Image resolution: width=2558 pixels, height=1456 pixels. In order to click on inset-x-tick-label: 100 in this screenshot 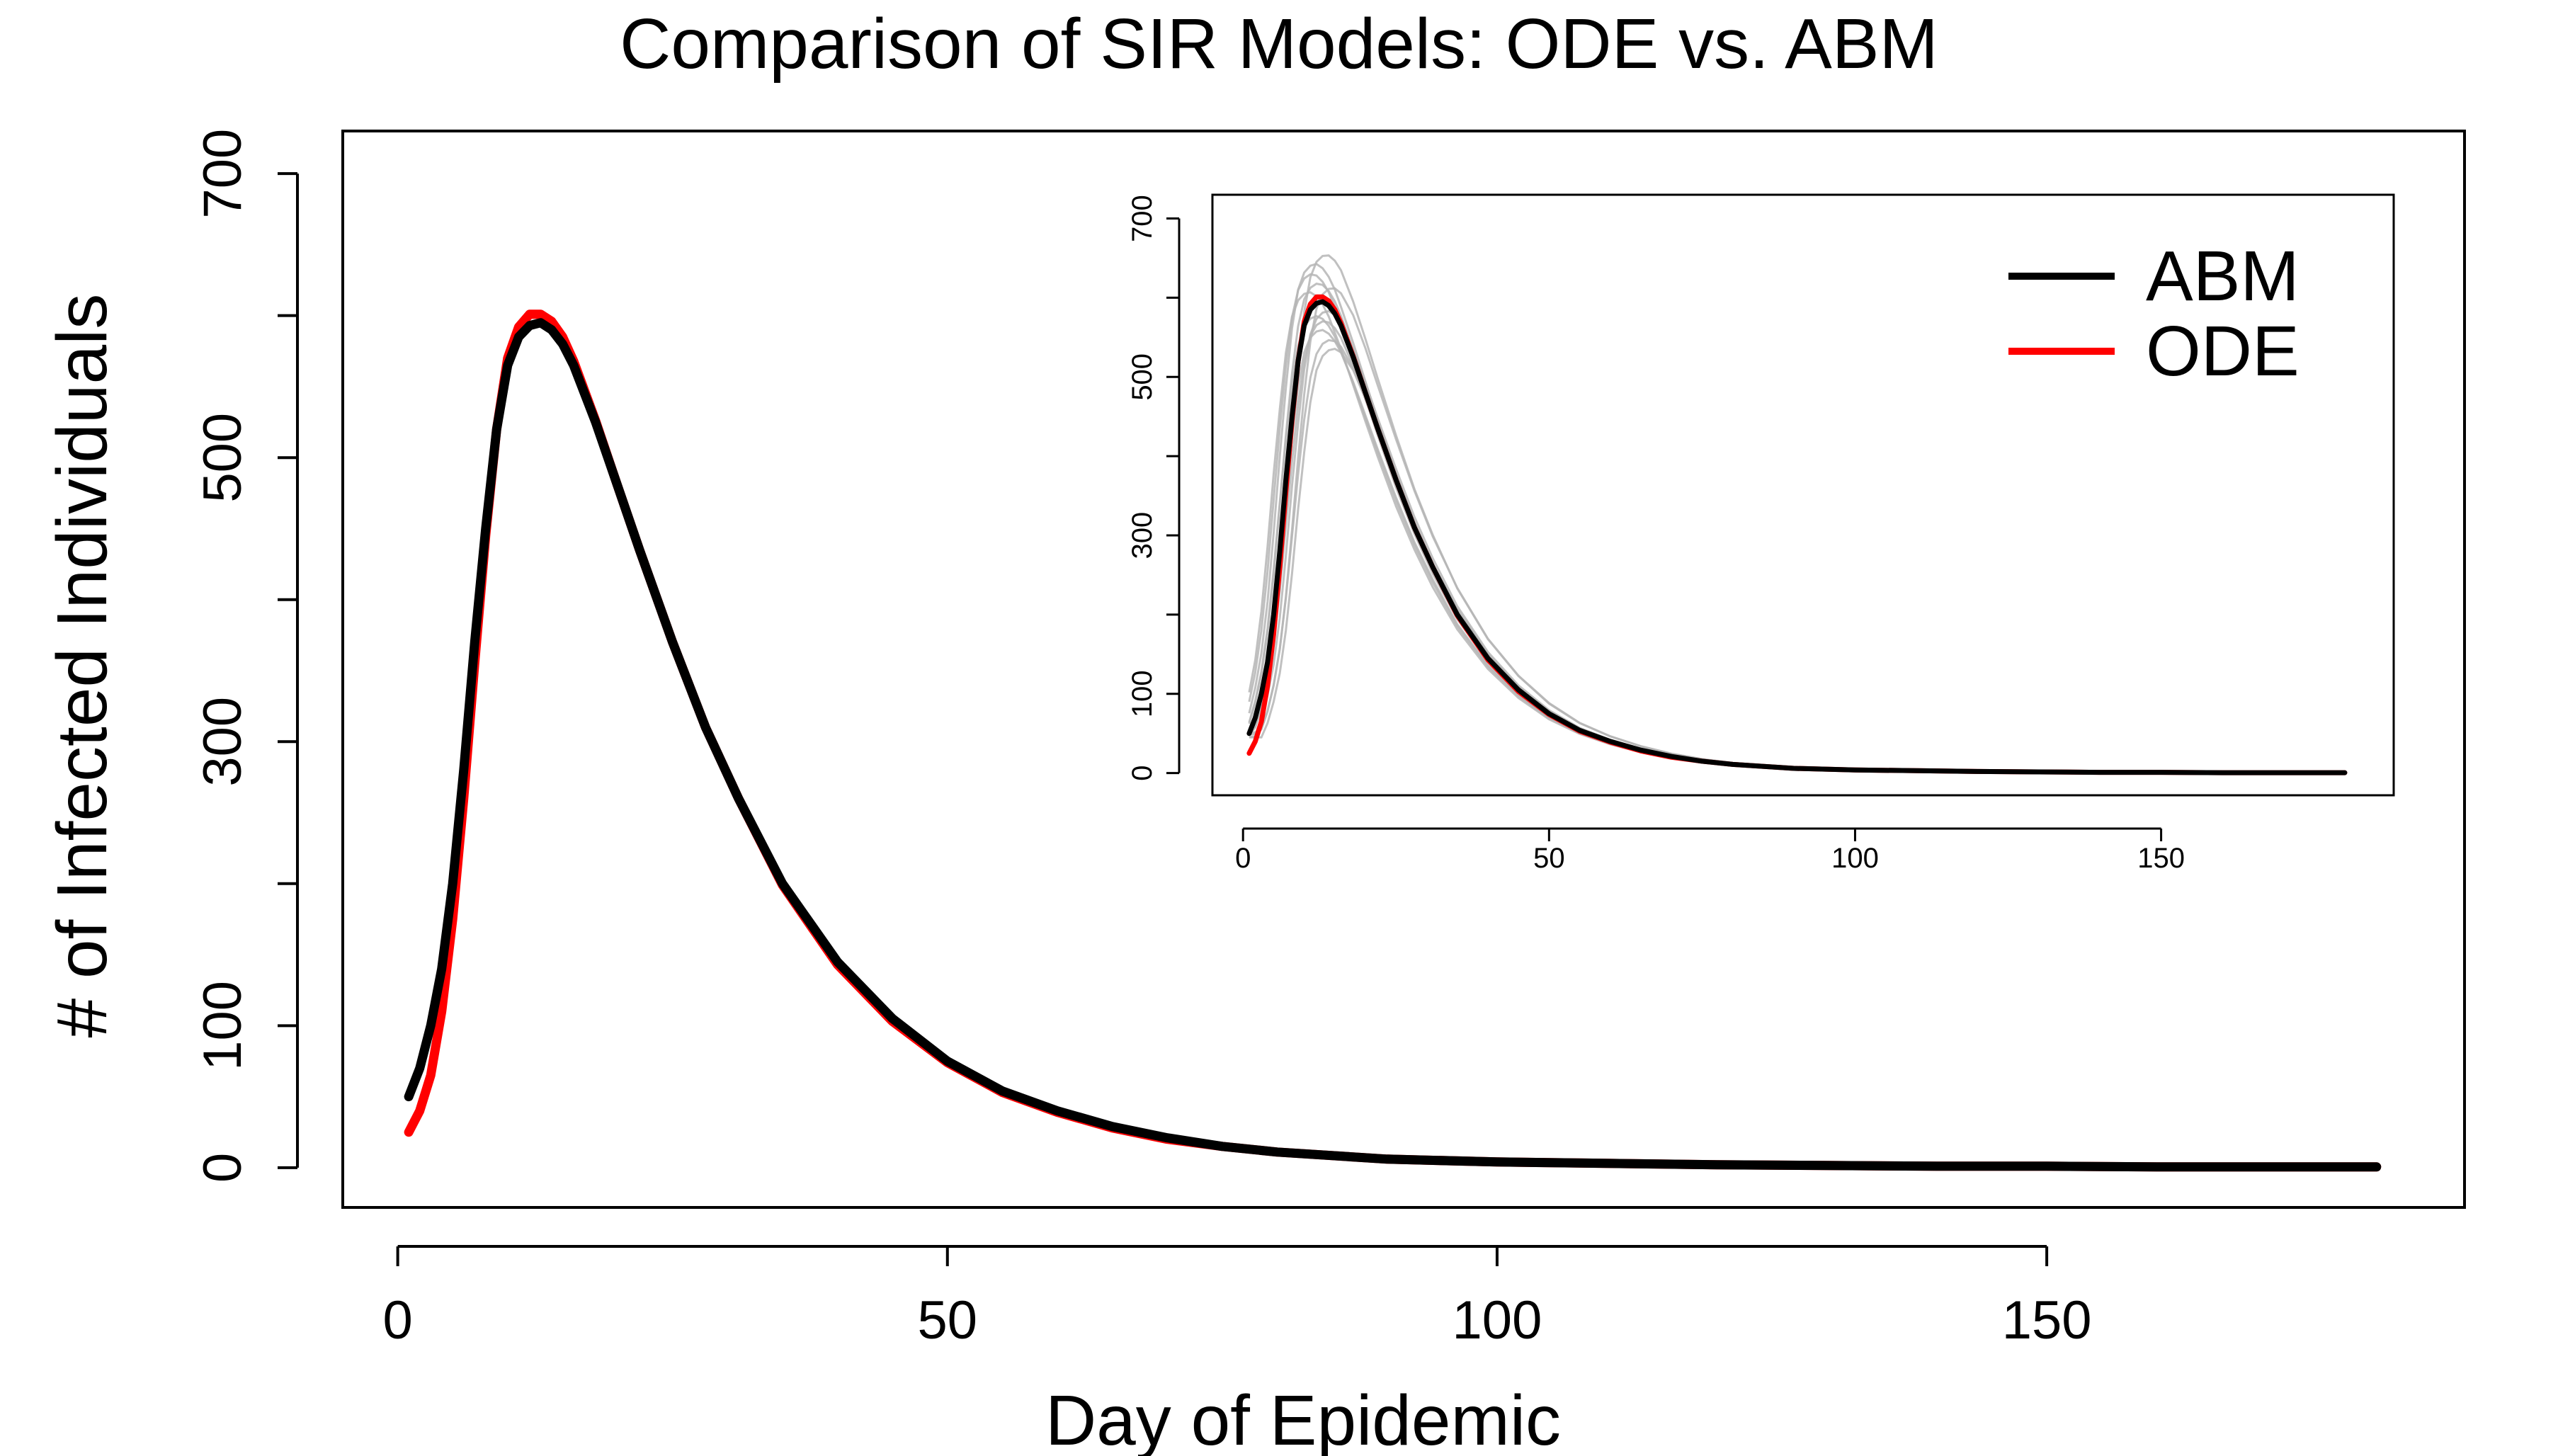, I will do `click(1855, 859)`.